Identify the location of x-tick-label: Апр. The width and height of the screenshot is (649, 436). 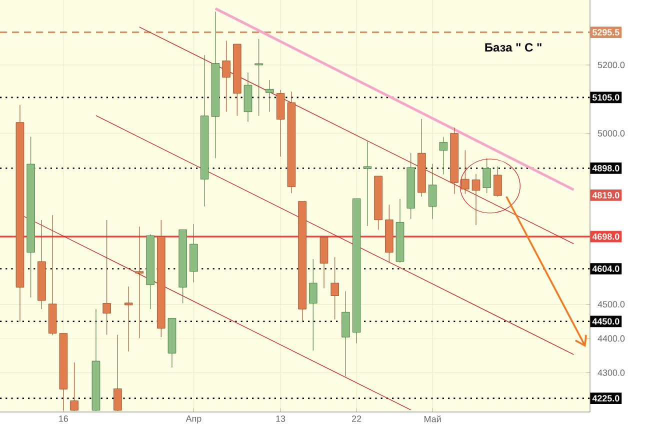
(194, 420).